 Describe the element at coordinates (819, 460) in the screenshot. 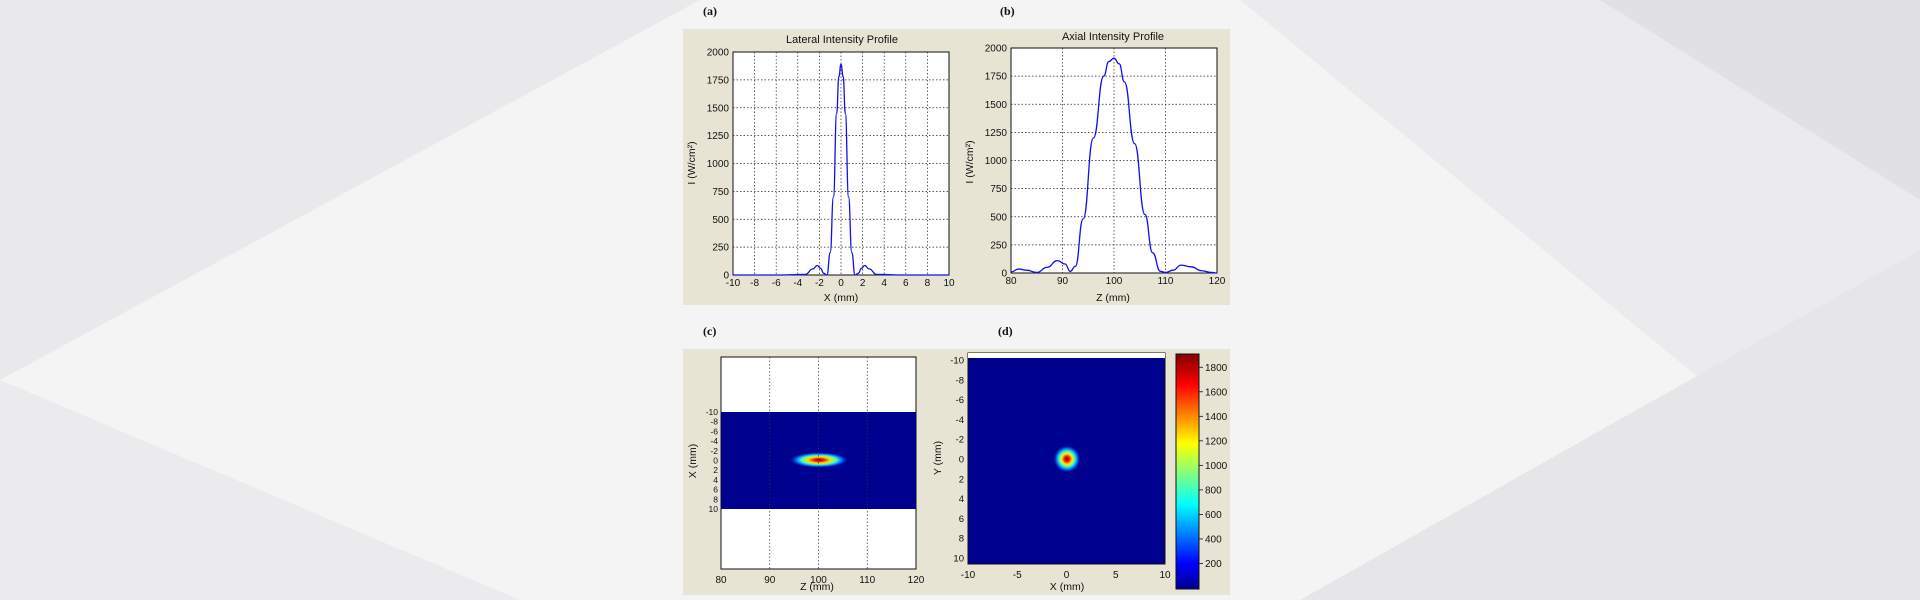

I see `chart-c-focal-spot` at that location.